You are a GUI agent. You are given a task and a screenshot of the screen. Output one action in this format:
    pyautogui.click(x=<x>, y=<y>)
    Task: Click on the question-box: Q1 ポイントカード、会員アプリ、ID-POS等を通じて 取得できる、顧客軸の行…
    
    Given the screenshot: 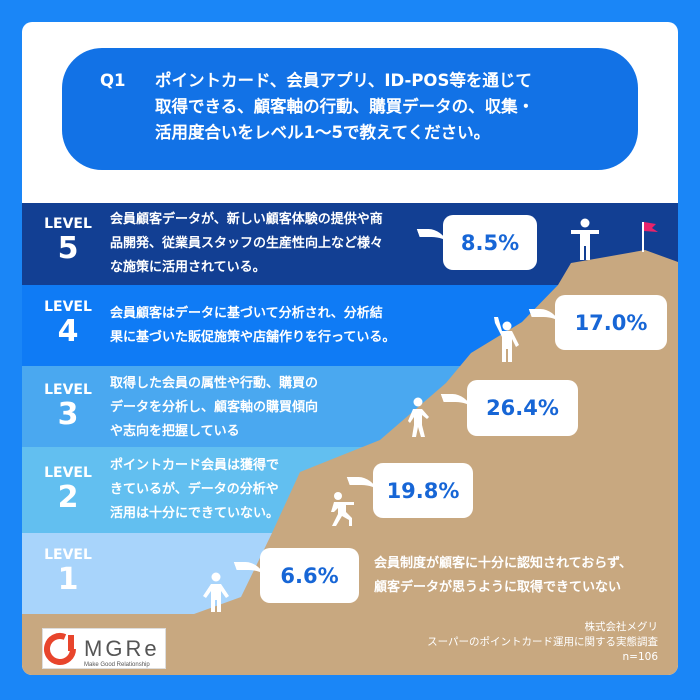 What is the action you would take?
    pyautogui.click(x=350, y=109)
    